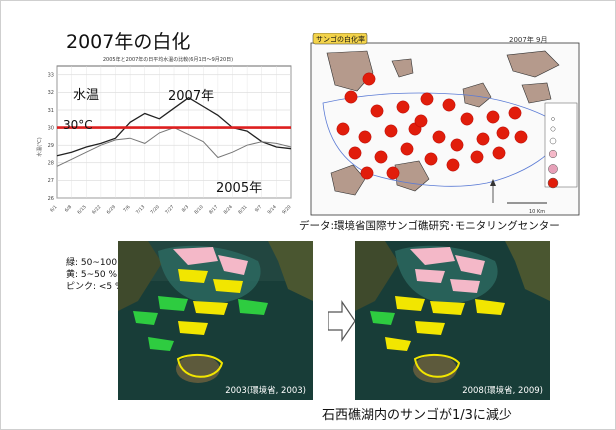 The width and height of the screenshot is (616, 430). Describe the element at coordinates (126, 208) in the screenshot. I see `x-tick-label: 7/6` at that location.